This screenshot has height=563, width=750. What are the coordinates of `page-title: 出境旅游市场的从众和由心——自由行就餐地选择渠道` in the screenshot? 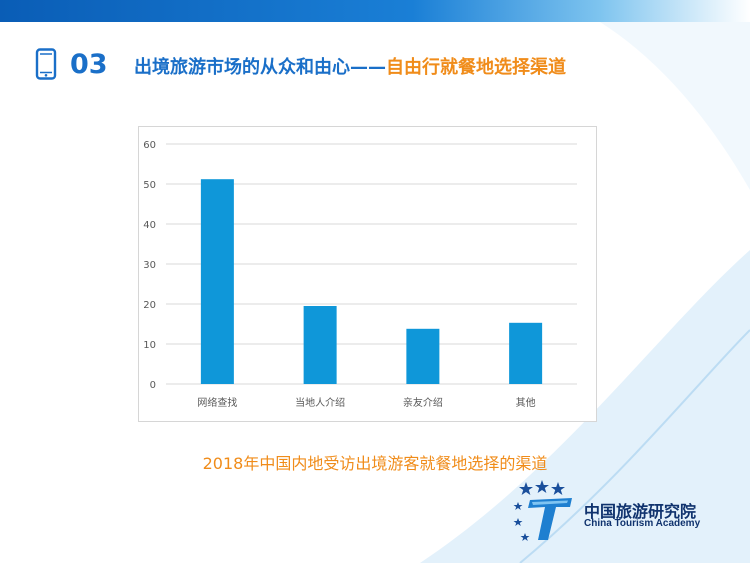 It's located at (350, 66).